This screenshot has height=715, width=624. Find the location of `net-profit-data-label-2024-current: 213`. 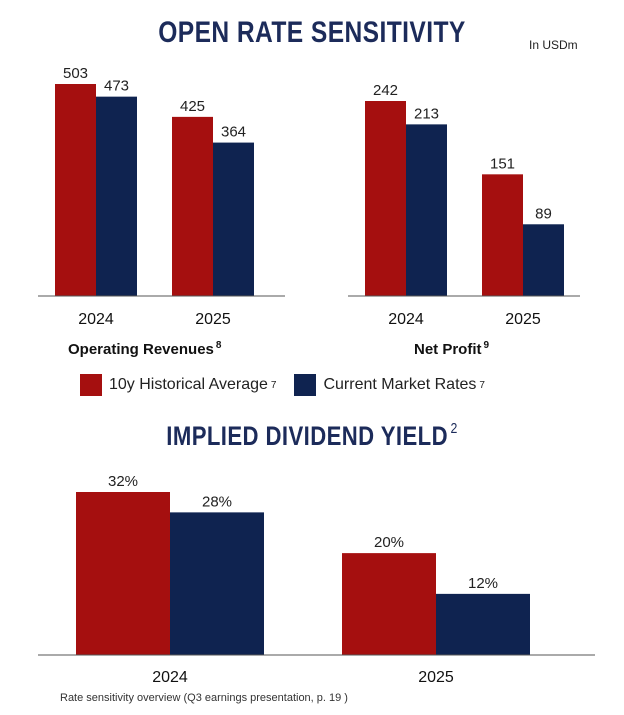

net-profit-data-label-2024-current: 213 is located at coordinates (426, 113).